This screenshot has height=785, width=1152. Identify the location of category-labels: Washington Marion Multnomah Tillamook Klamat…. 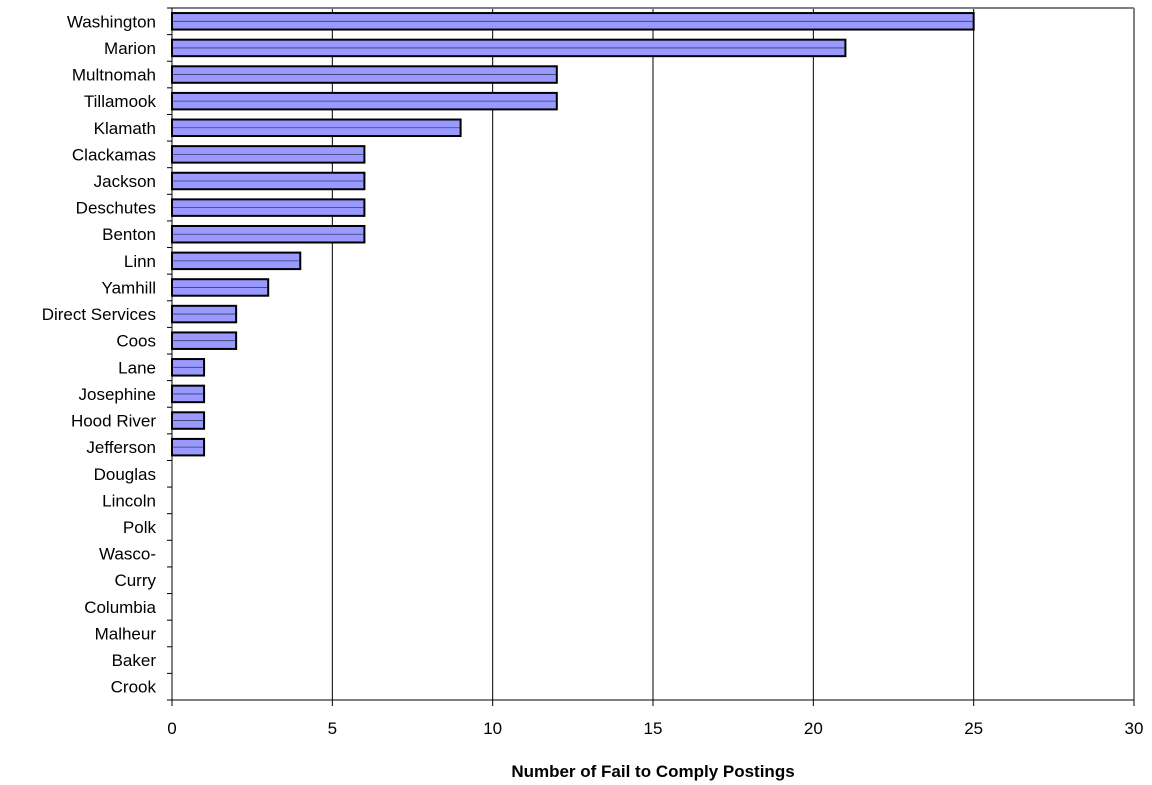
(99, 354).